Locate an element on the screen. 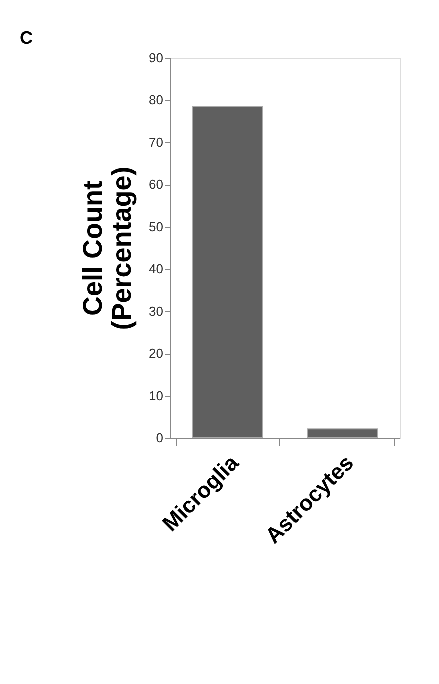  y-tick-label: 0 is located at coordinates (160, 438).